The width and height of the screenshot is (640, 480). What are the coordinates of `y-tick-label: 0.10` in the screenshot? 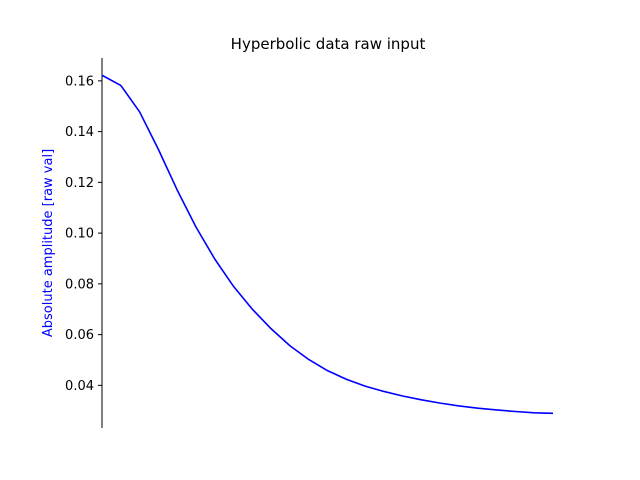 It's located at (79, 234).